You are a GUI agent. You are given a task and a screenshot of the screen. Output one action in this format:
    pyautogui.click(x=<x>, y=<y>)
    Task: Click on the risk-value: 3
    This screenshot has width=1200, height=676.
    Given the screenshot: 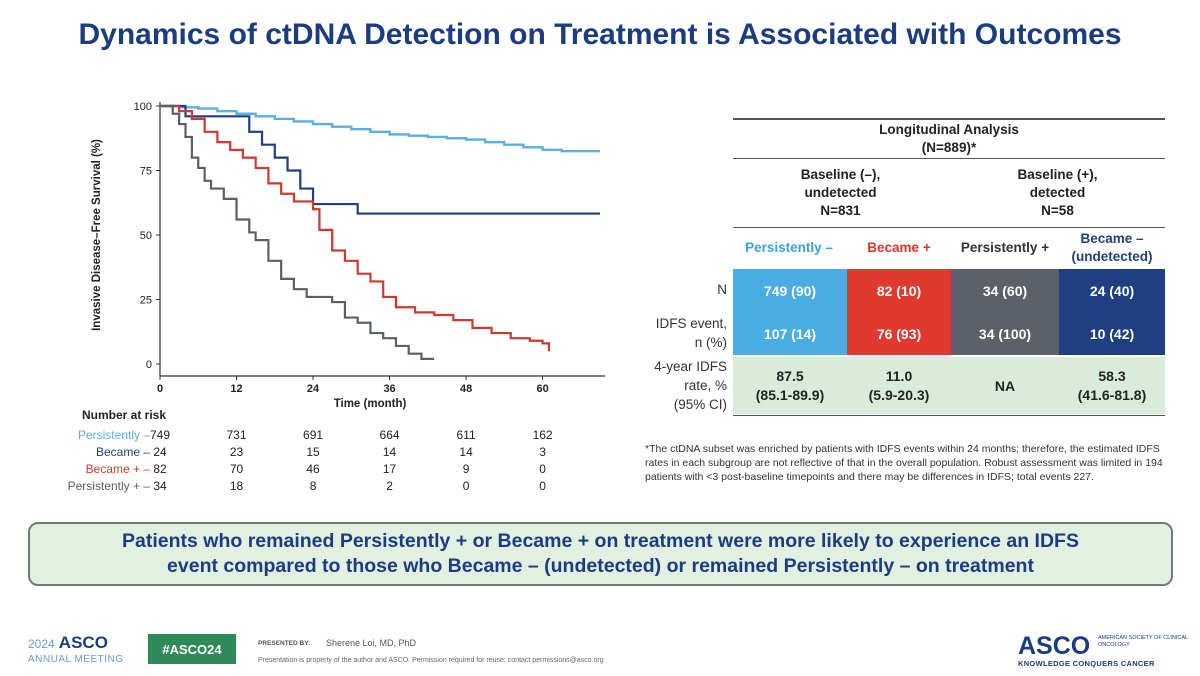 What is the action you would take?
    pyautogui.click(x=542, y=452)
    